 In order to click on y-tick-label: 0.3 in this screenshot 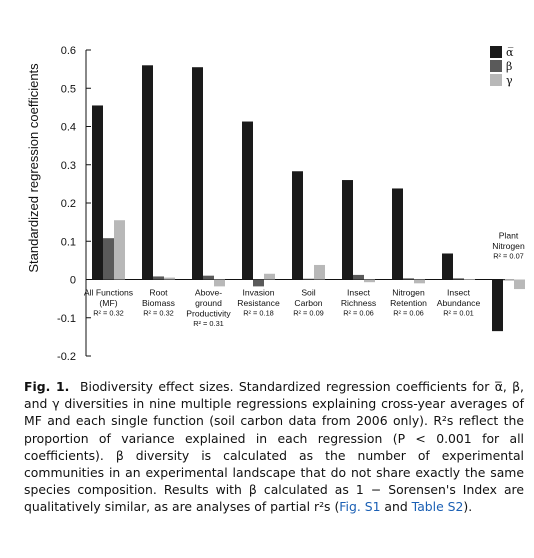, I will do `click(68, 166)`.